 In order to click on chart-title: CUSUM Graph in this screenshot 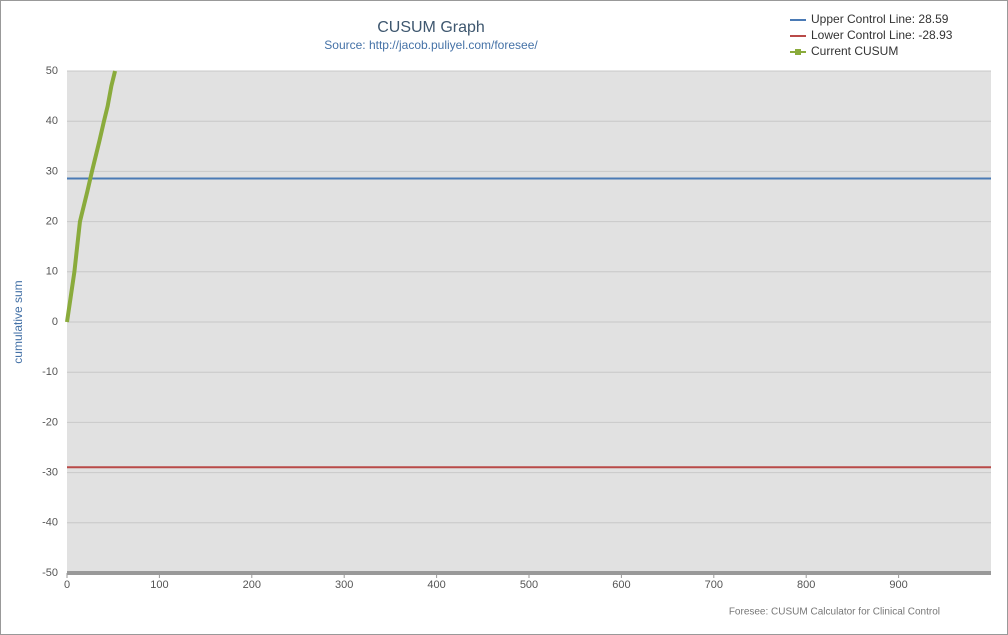, I will do `click(431, 27)`.